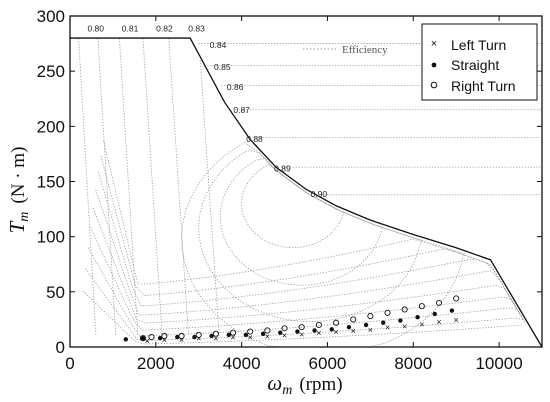 The width and height of the screenshot is (550, 402). I want to click on y-tick-label: 0, so click(60, 347).